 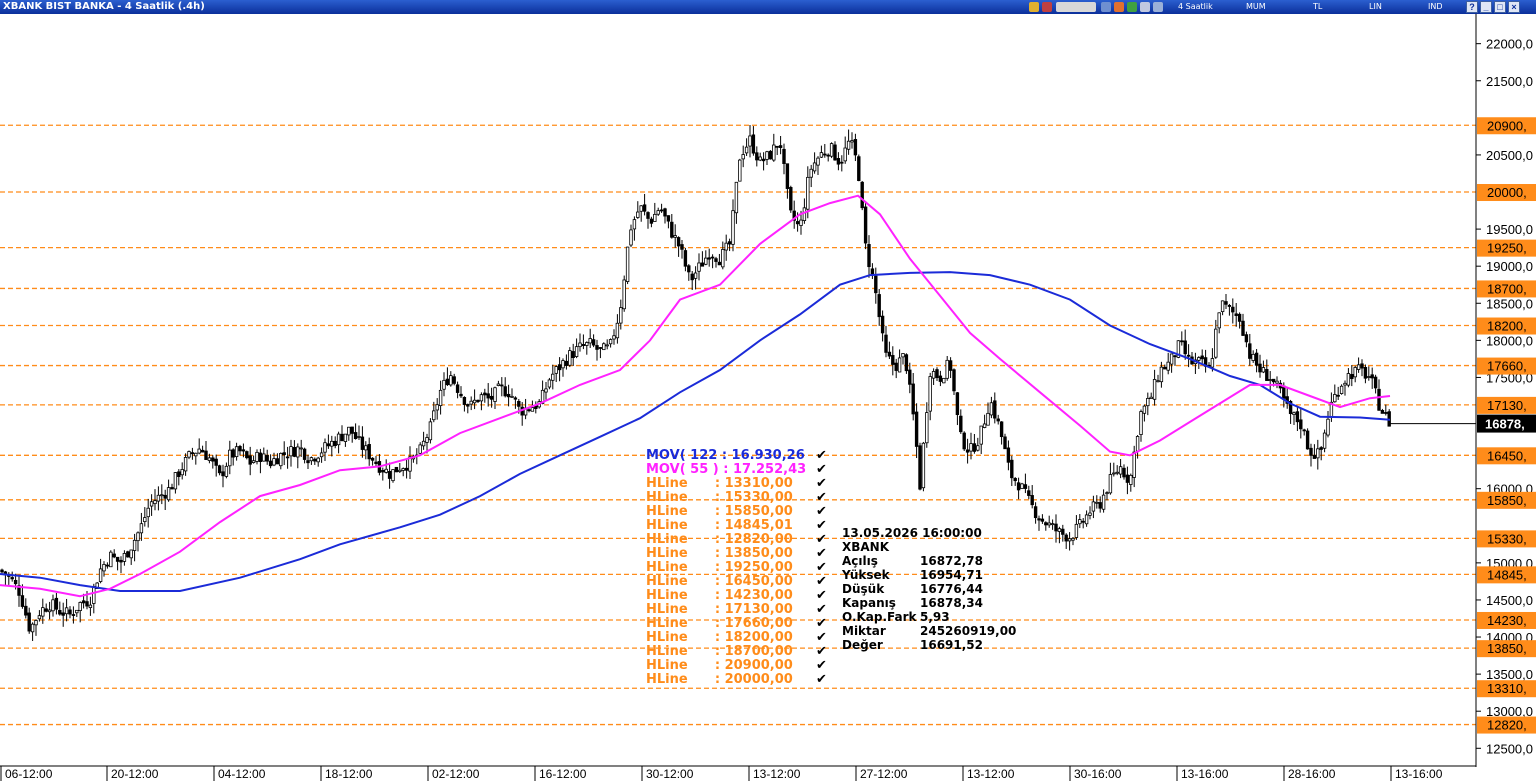 What do you see at coordinates (1500, 7) in the screenshot?
I see `maximize-icon: □` at bounding box center [1500, 7].